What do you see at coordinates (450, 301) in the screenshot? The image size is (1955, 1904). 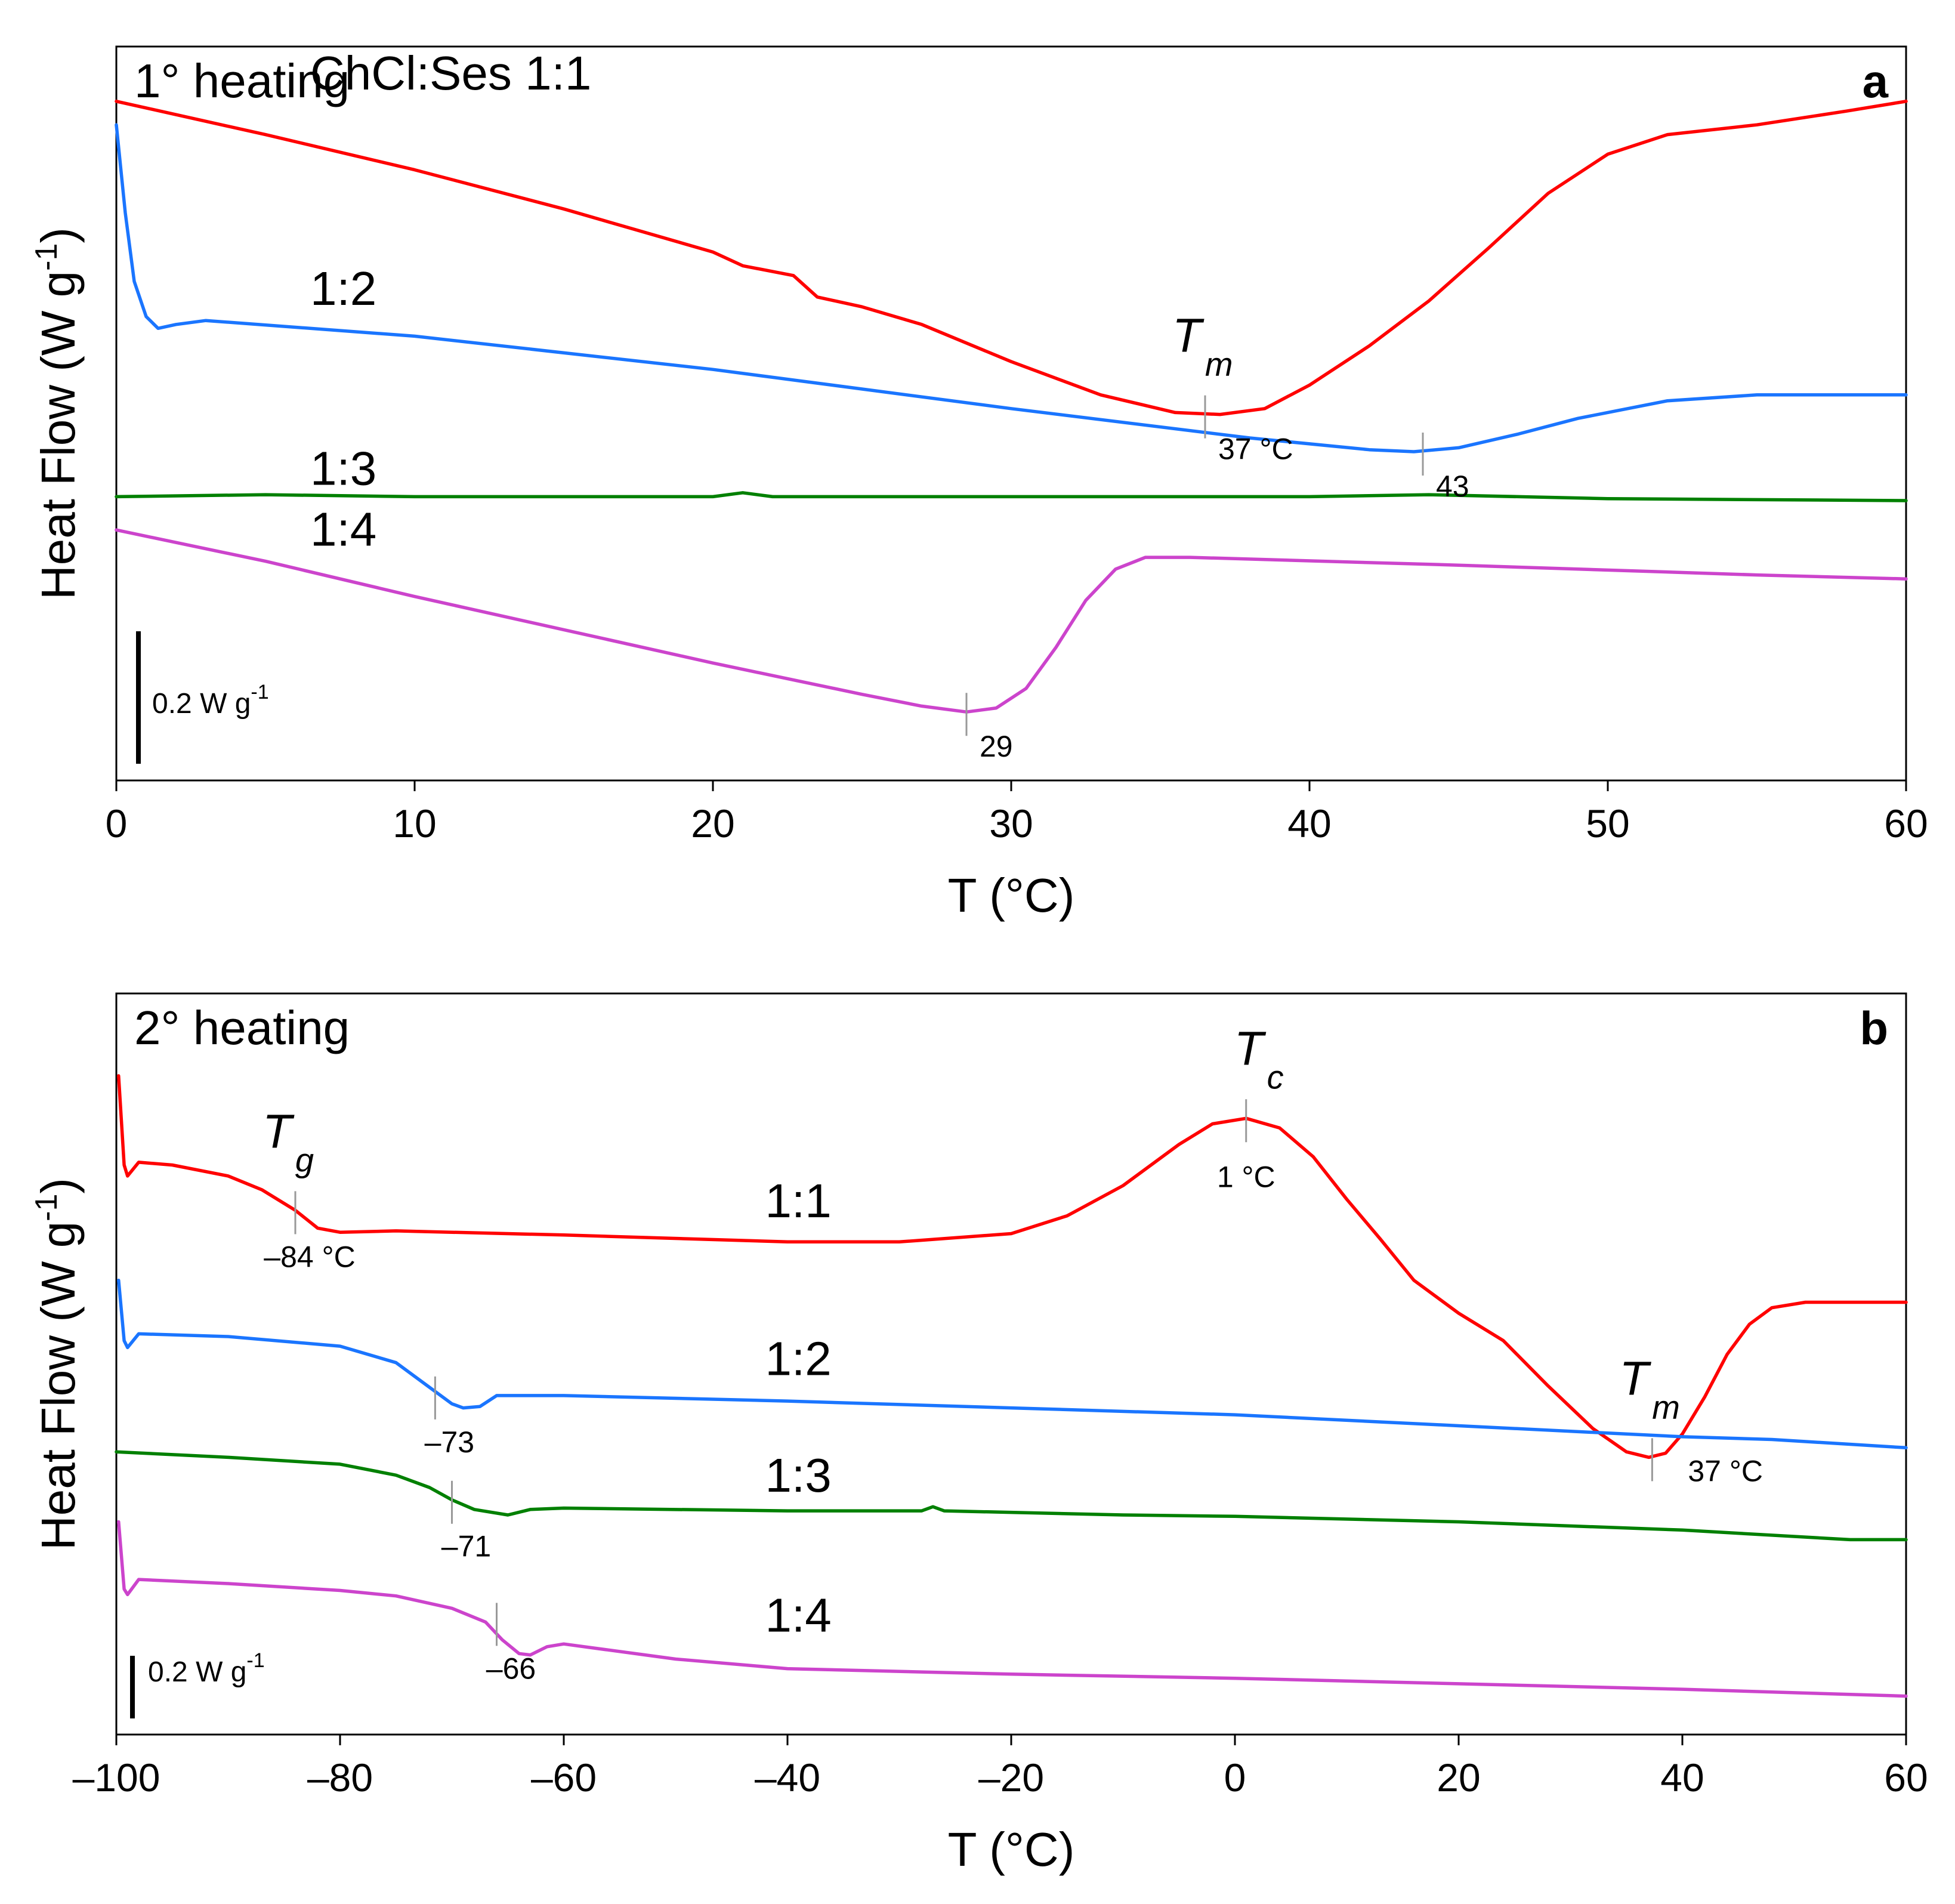 I see `series-labels: ChCl:Ses 1:1 1:2 1:3 1:4` at bounding box center [450, 301].